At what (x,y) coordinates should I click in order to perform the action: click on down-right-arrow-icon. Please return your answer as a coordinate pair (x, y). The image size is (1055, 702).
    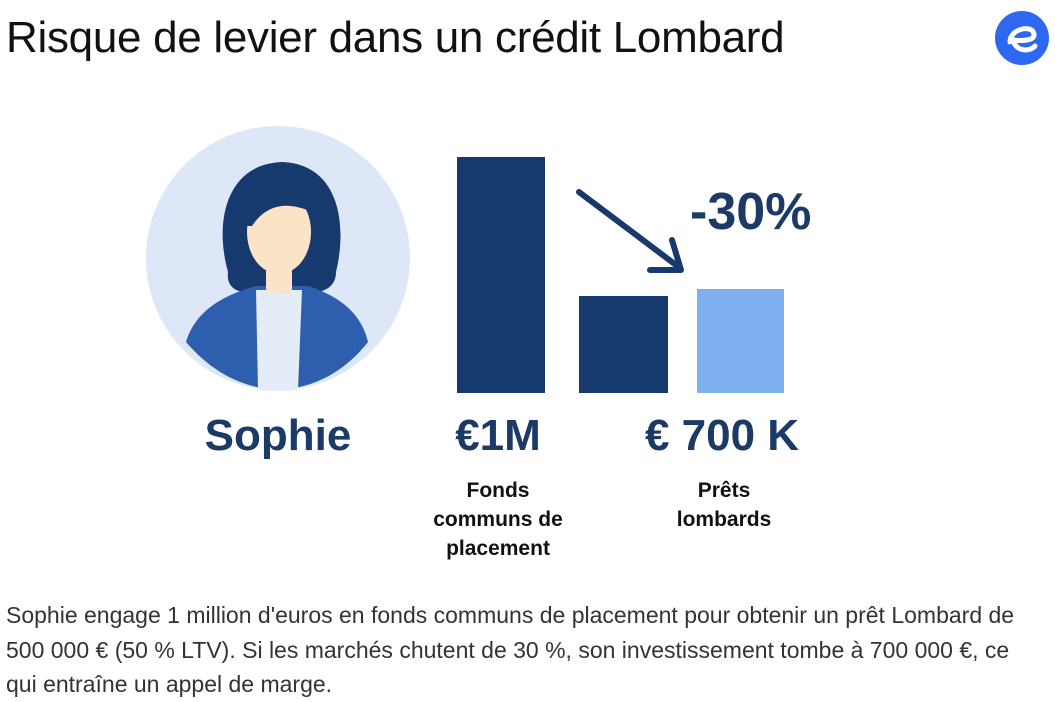
    Looking at the image, I should click on (630, 231).